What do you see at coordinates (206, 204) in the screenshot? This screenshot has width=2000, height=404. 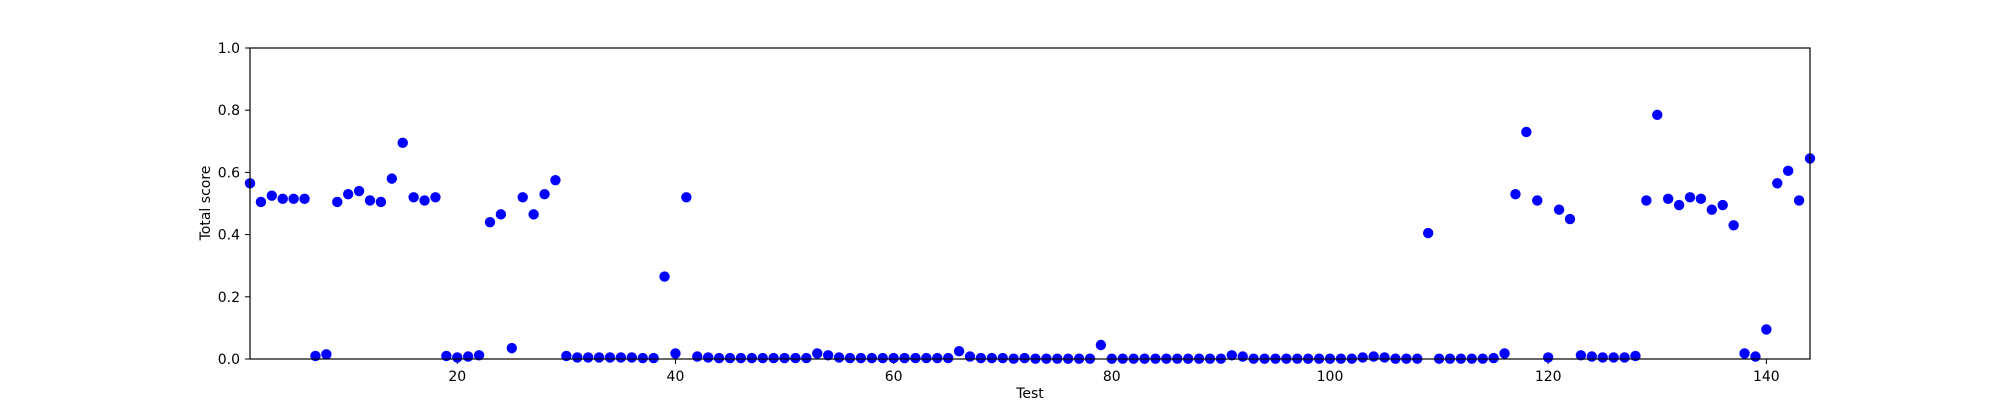 I see `y-axis-label: Total score` at bounding box center [206, 204].